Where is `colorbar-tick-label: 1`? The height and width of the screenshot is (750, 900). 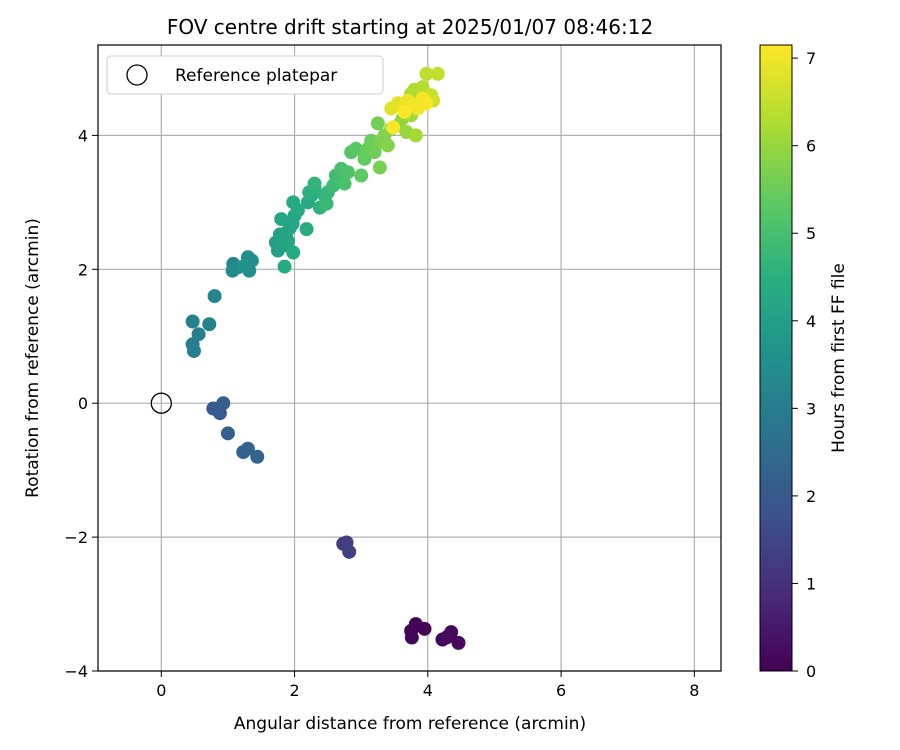 colorbar-tick-label: 1 is located at coordinates (811, 583).